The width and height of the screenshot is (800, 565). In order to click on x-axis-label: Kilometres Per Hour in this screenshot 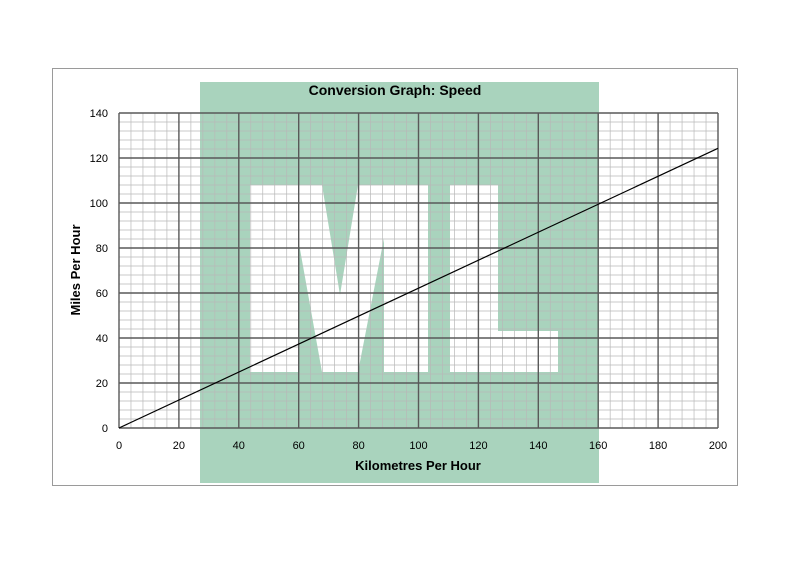, I will do `click(418, 465)`.